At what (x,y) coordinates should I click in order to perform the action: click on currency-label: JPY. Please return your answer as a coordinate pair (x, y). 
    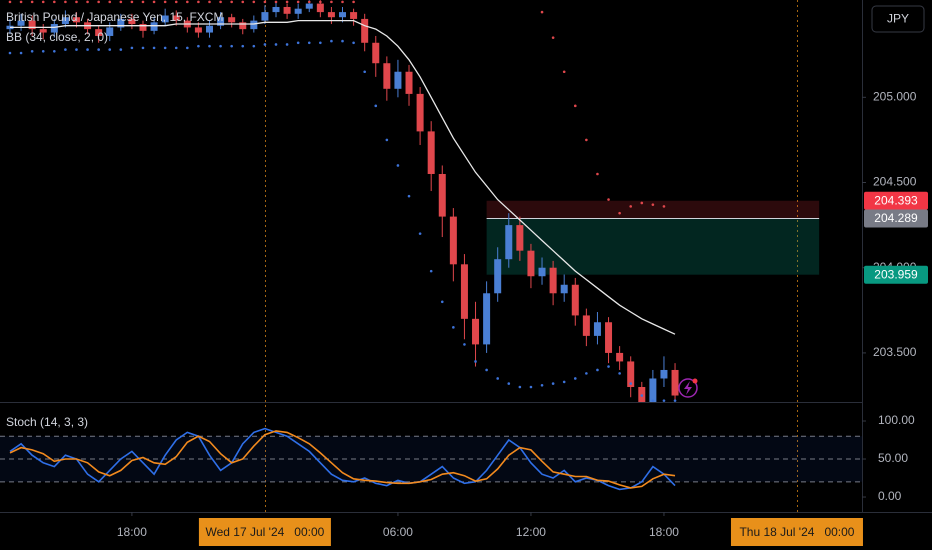
    Looking at the image, I should click on (898, 19).